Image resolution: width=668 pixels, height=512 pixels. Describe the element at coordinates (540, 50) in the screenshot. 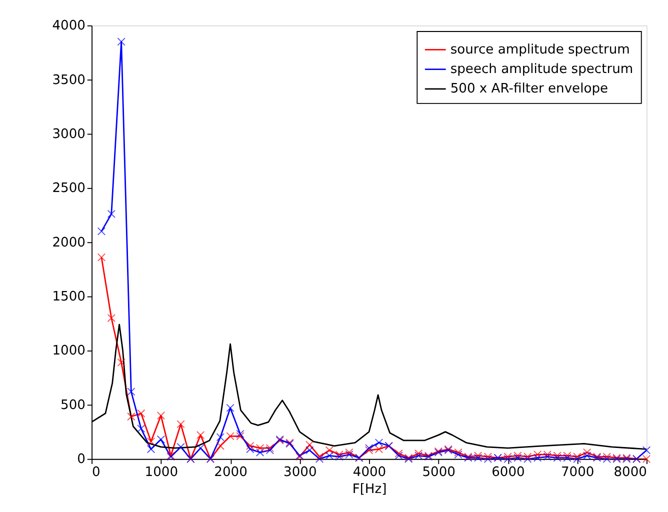

I see `legend-label: source amplitude spectrum` at that location.